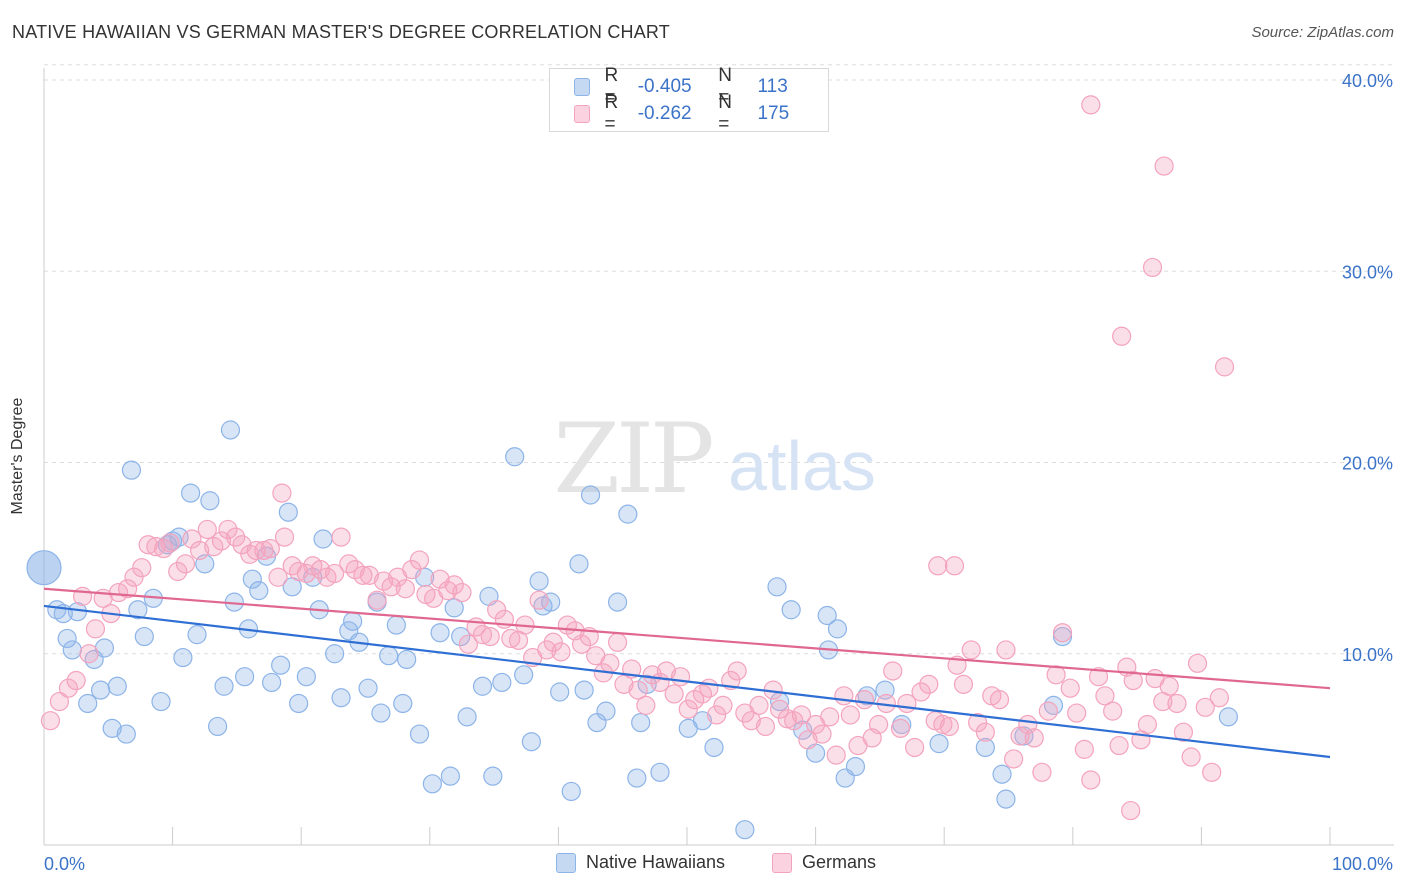 This screenshot has height=892, width=1406. Describe the element at coordinates (782, 862) in the screenshot. I see `legend-swatch-pink` at that location.